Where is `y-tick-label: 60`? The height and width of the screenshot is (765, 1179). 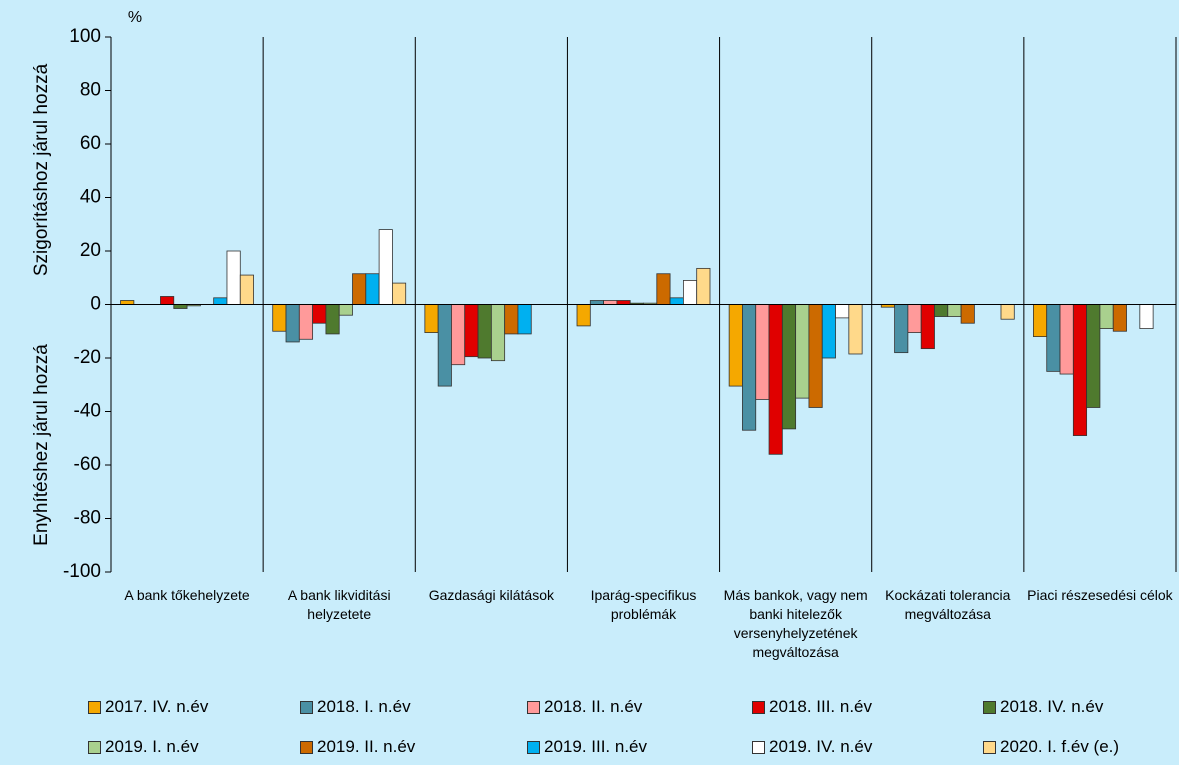 y-tick-label: 60 is located at coordinates (90, 143).